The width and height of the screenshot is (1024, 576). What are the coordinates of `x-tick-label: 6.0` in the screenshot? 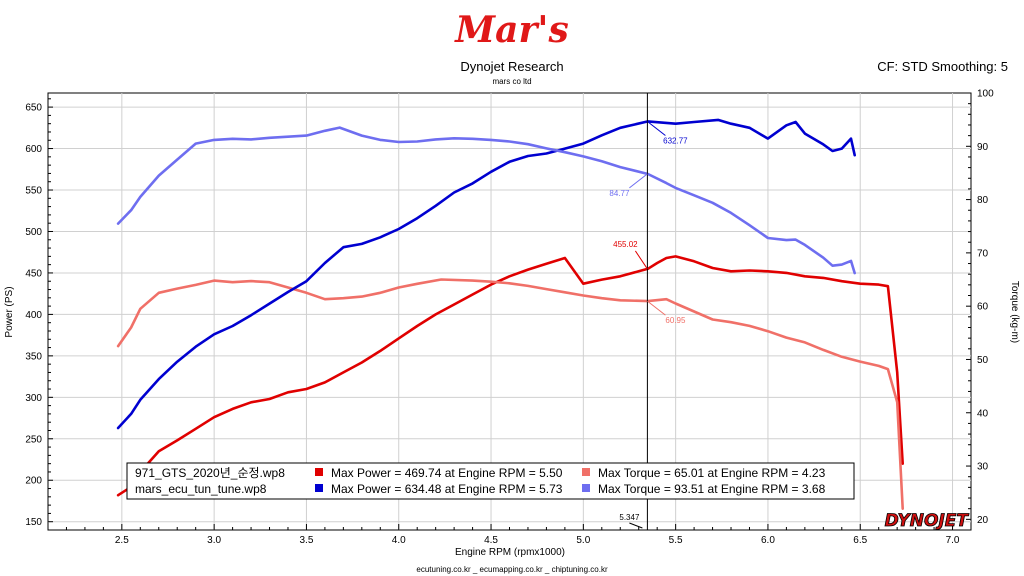 It's located at (768, 540).